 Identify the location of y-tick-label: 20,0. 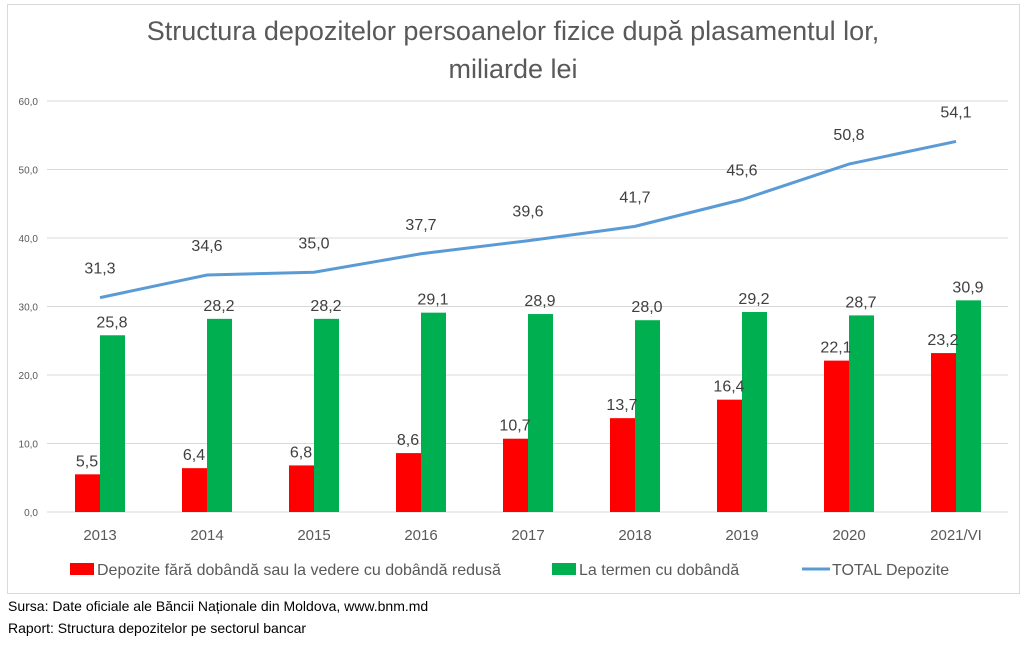
(29, 376).